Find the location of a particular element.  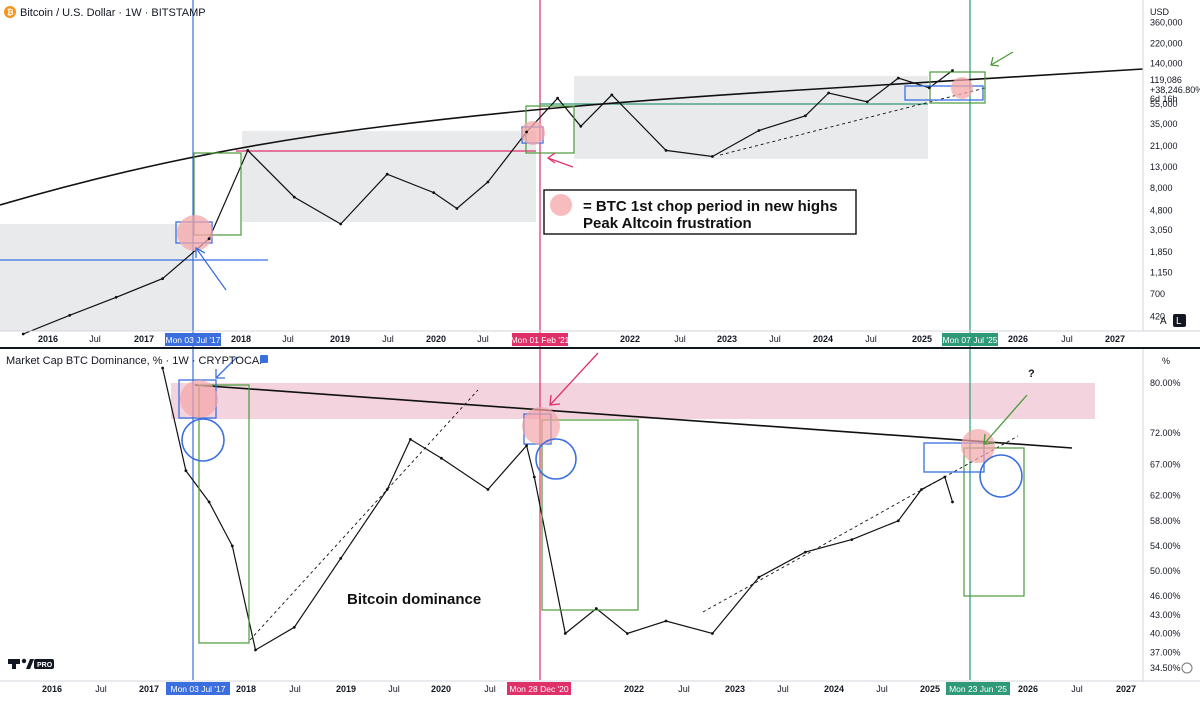

log-scale-button is located at coordinates (1179, 320).